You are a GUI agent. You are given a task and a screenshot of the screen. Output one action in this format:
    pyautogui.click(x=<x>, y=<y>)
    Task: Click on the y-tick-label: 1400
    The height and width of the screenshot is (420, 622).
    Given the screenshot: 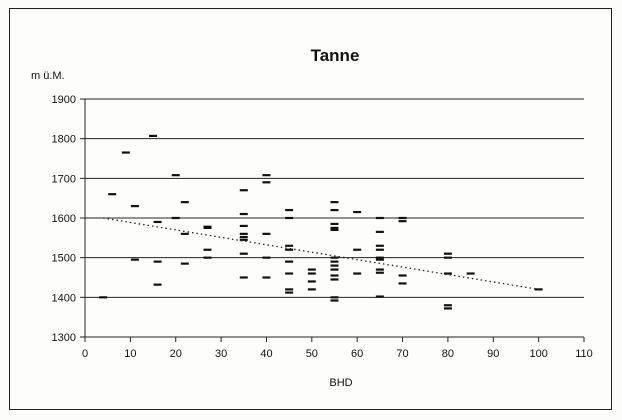 What is the action you would take?
    pyautogui.click(x=64, y=298)
    